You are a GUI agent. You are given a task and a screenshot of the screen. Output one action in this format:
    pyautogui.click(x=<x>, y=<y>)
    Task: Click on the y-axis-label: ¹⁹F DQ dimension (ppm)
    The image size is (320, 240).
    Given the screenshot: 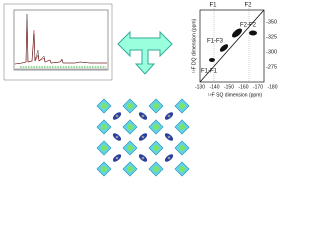 What is the action you would take?
    pyautogui.click(x=194, y=45)
    